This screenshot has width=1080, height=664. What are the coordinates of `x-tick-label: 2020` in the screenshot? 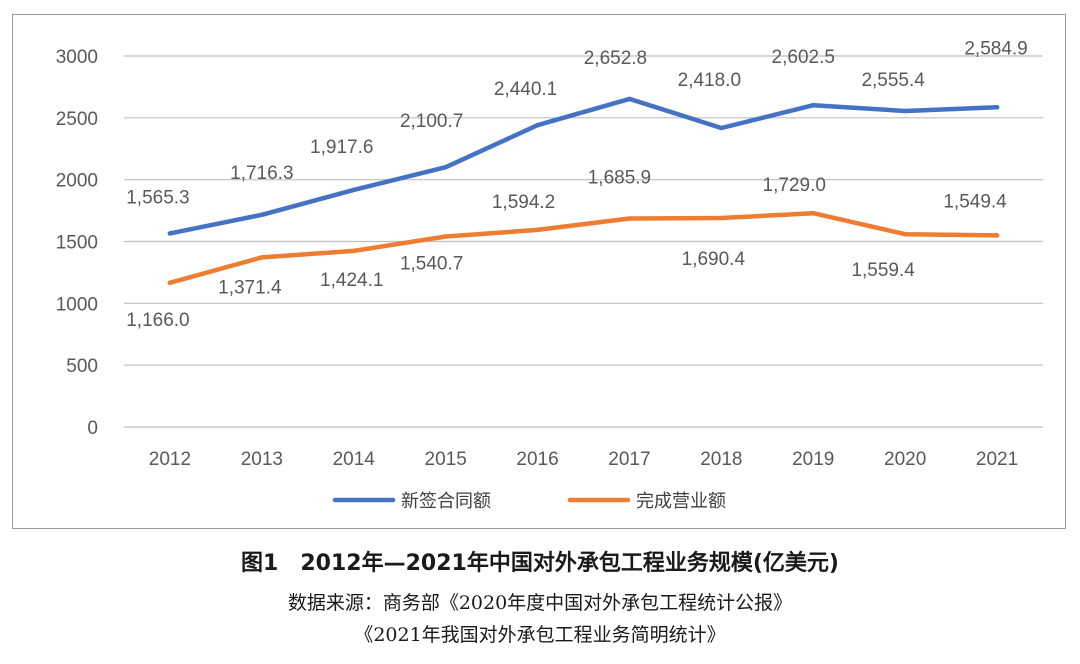 It's located at (905, 459).